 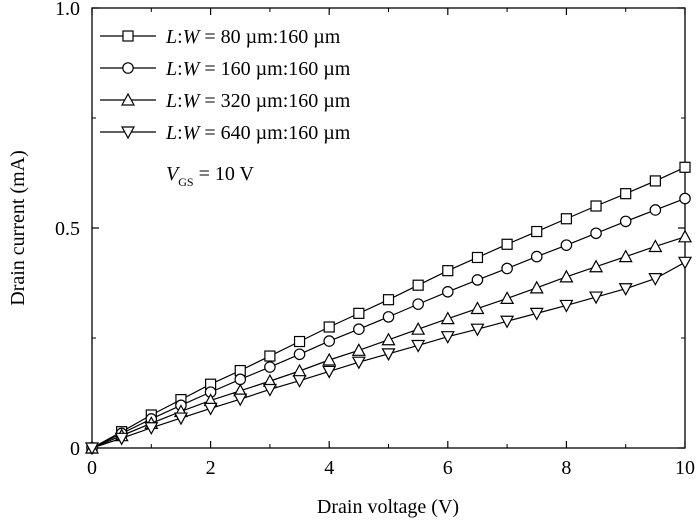 What do you see at coordinates (75, 449) in the screenshot?
I see `y-tick-label: 0` at bounding box center [75, 449].